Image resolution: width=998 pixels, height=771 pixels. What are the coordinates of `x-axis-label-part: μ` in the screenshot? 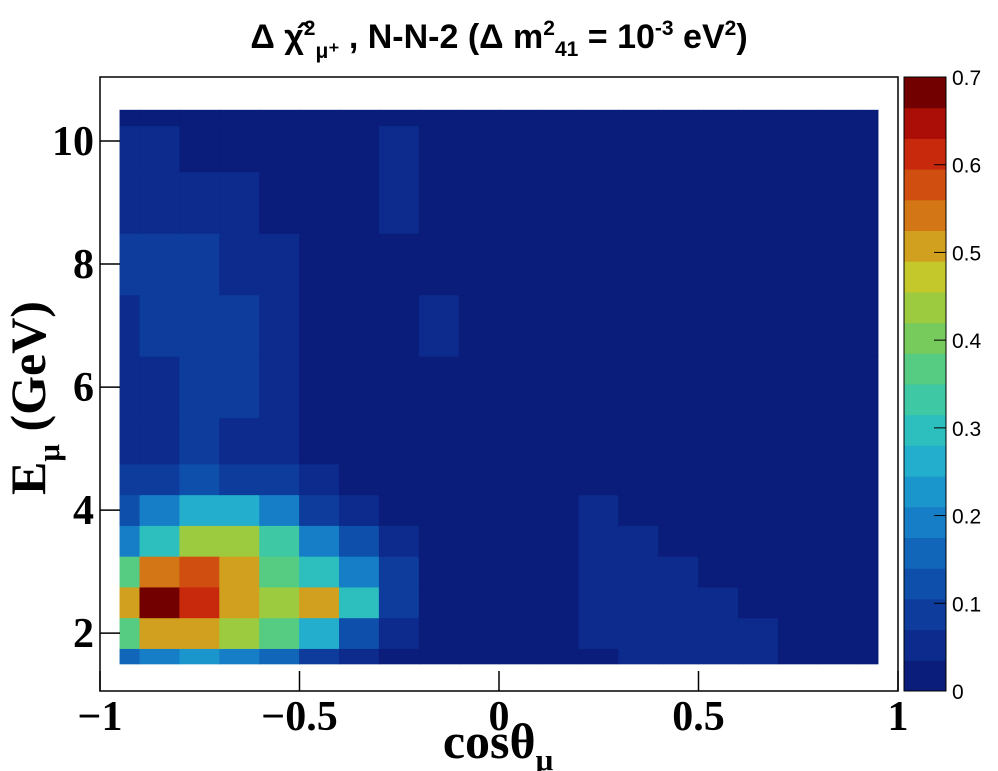 It's located at (545, 756).